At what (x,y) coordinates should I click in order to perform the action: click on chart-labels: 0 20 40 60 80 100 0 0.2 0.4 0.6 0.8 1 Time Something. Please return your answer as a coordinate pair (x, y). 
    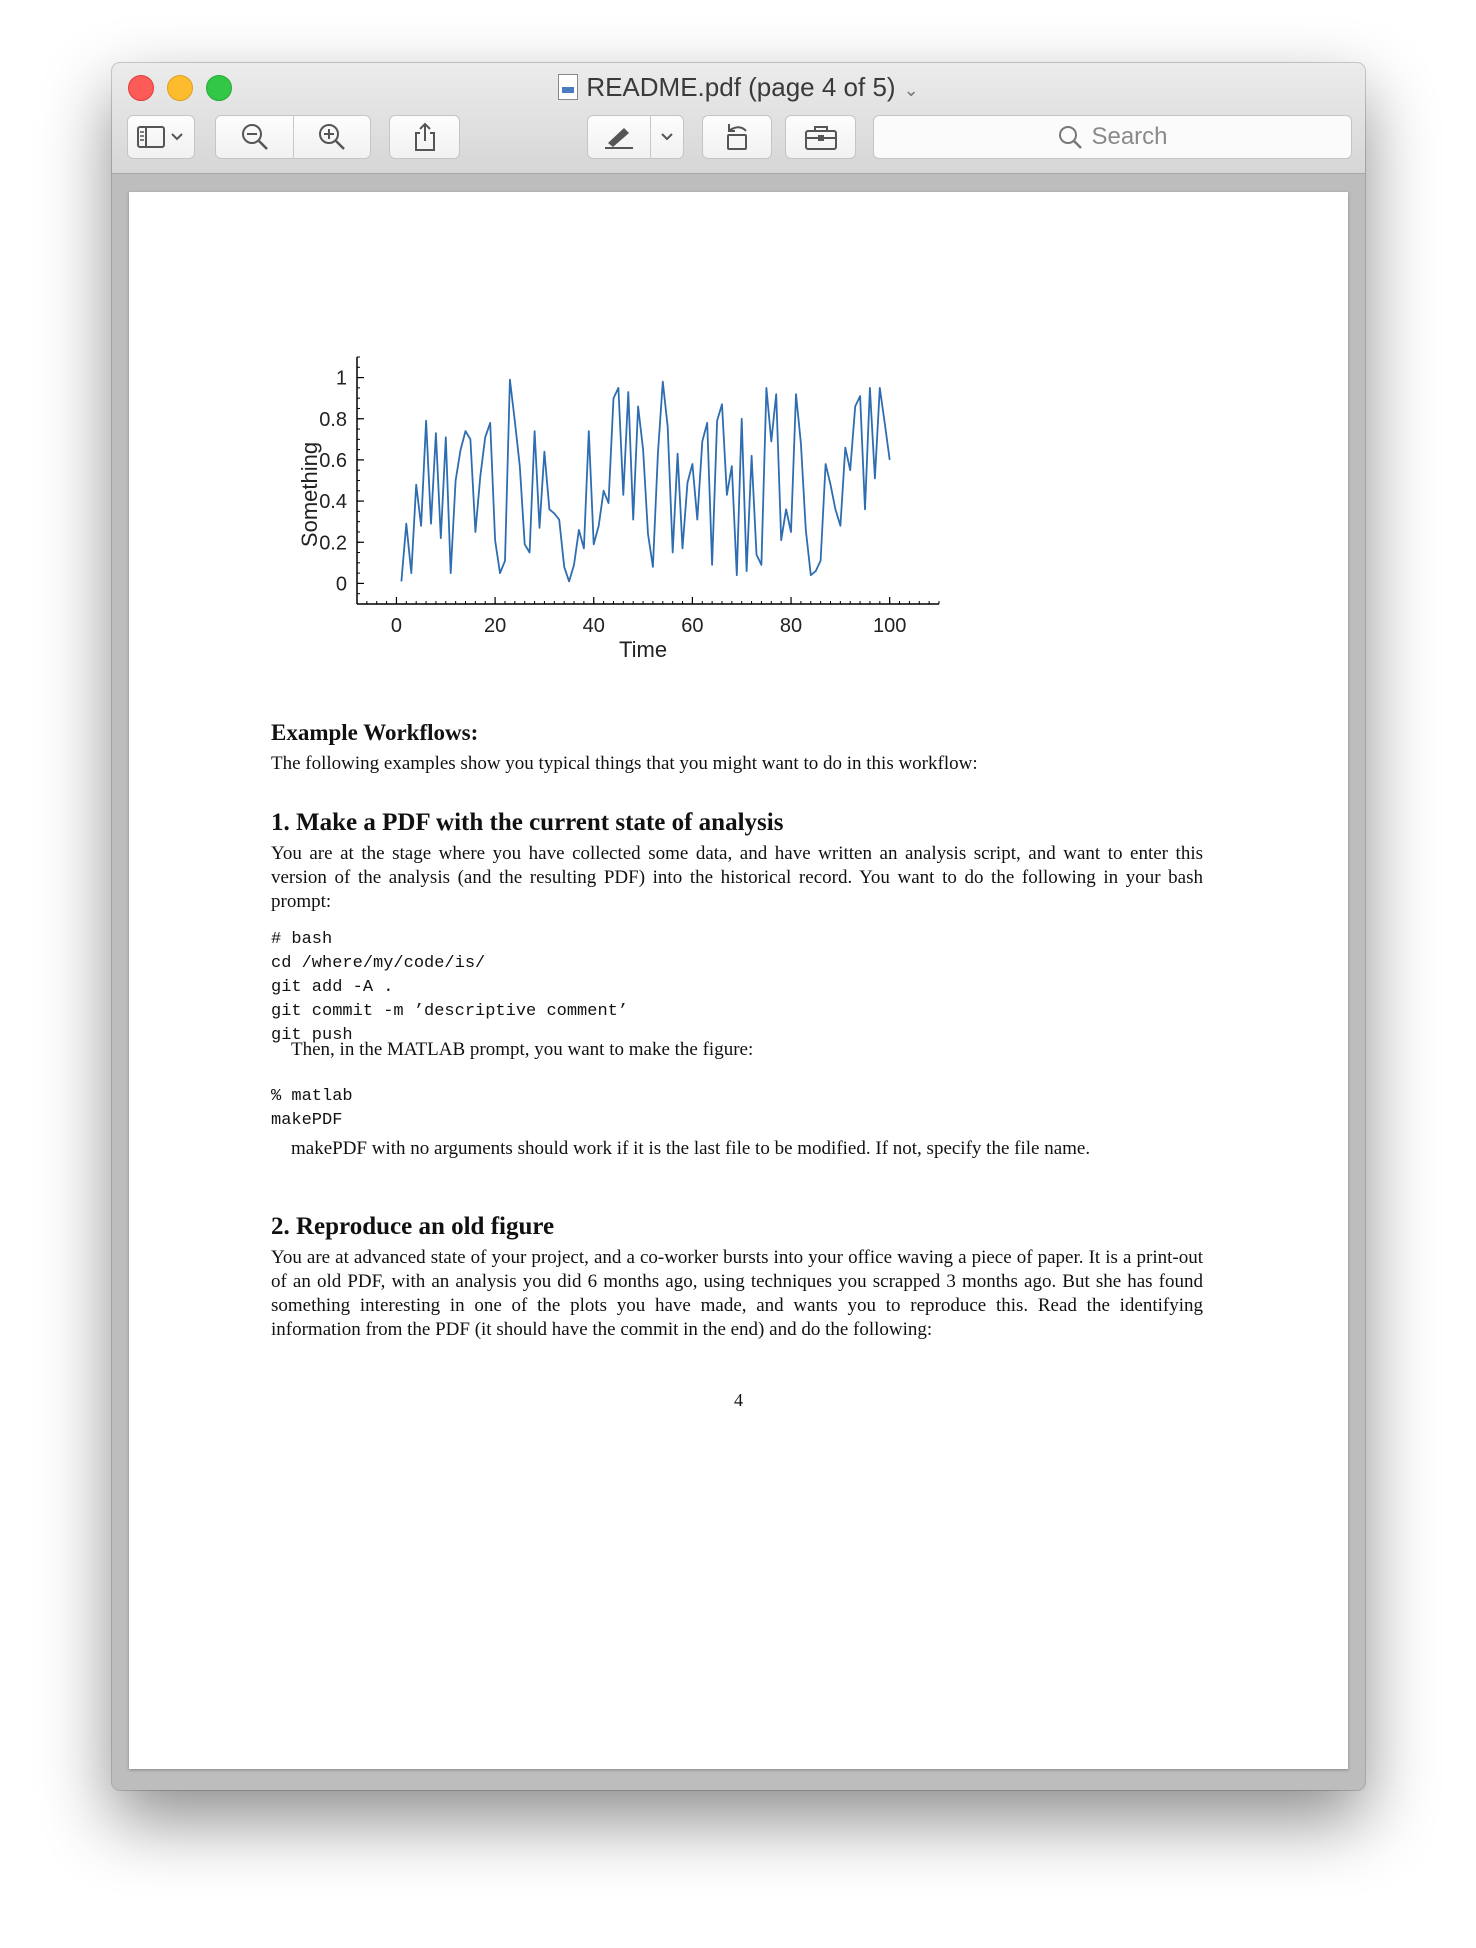
    Looking at the image, I should click on (601, 515).